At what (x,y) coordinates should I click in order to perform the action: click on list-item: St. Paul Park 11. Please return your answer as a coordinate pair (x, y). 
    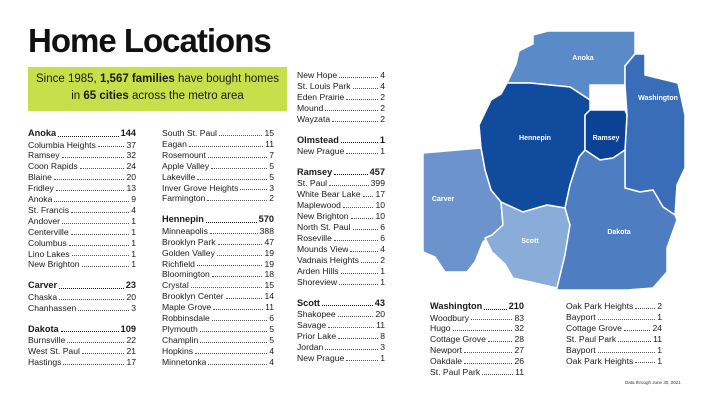
    Looking at the image, I should click on (477, 372).